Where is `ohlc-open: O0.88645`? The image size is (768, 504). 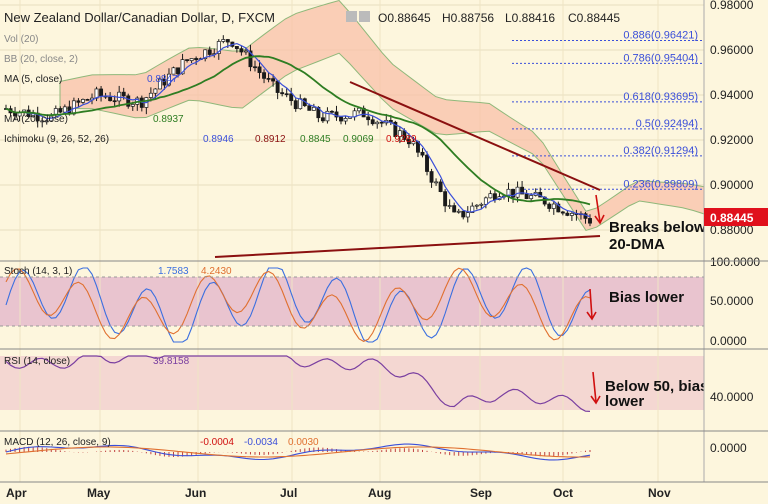
ohlc-open: O0.88645 is located at coordinates (404, 18).